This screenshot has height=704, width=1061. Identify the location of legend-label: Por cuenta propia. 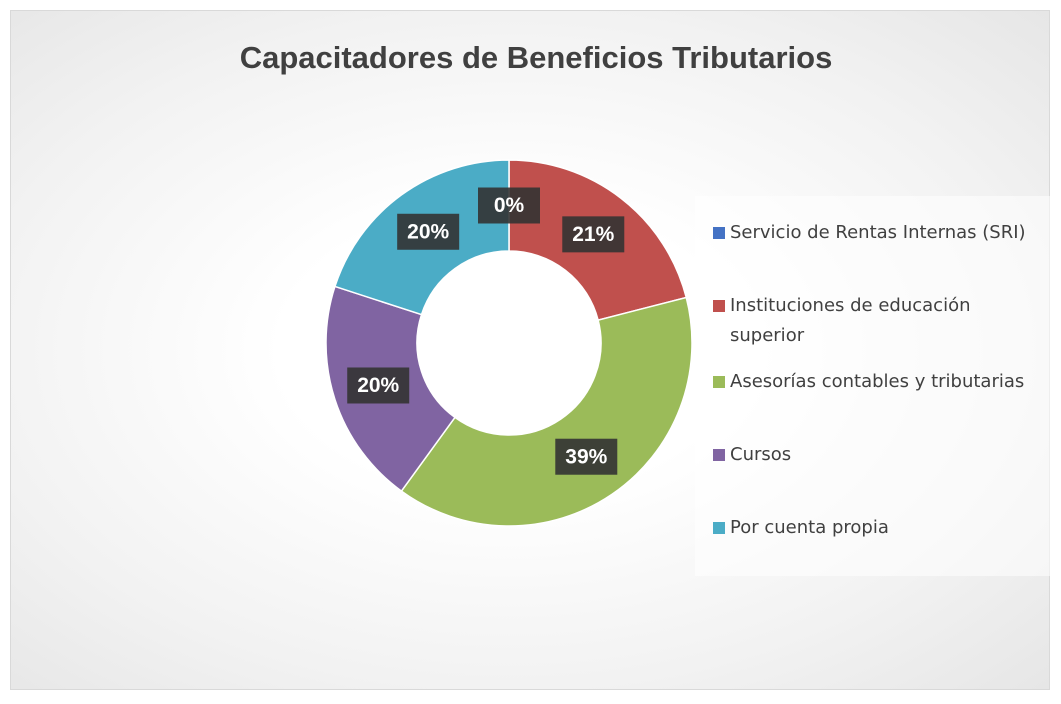
(809, 527).